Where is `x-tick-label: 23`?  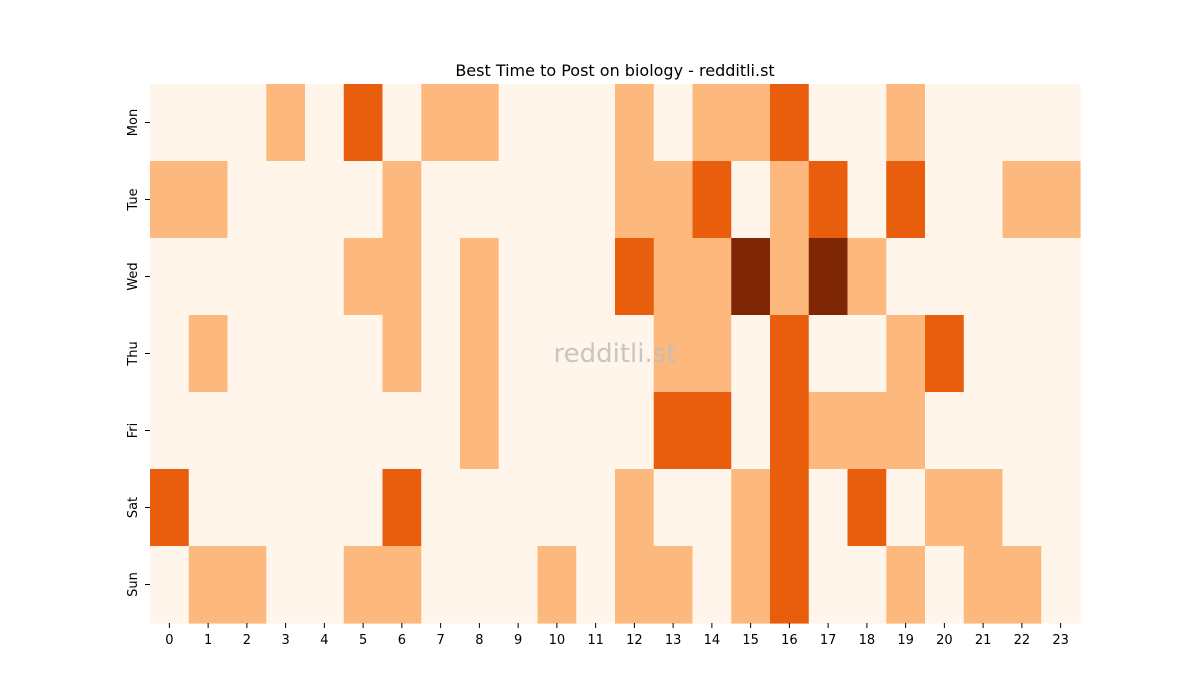 x-tick-label: 23 is located at coordinates (1060, 640).